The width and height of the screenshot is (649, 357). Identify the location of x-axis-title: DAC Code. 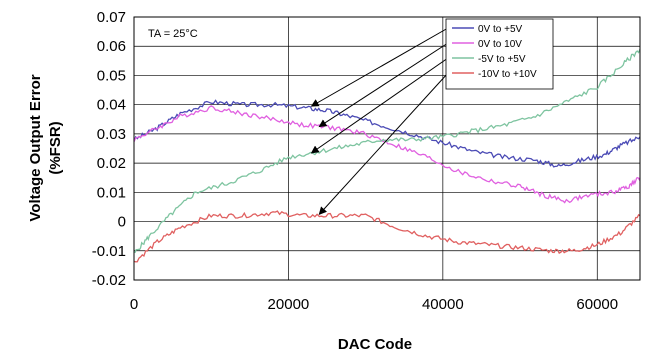
(375, 344).